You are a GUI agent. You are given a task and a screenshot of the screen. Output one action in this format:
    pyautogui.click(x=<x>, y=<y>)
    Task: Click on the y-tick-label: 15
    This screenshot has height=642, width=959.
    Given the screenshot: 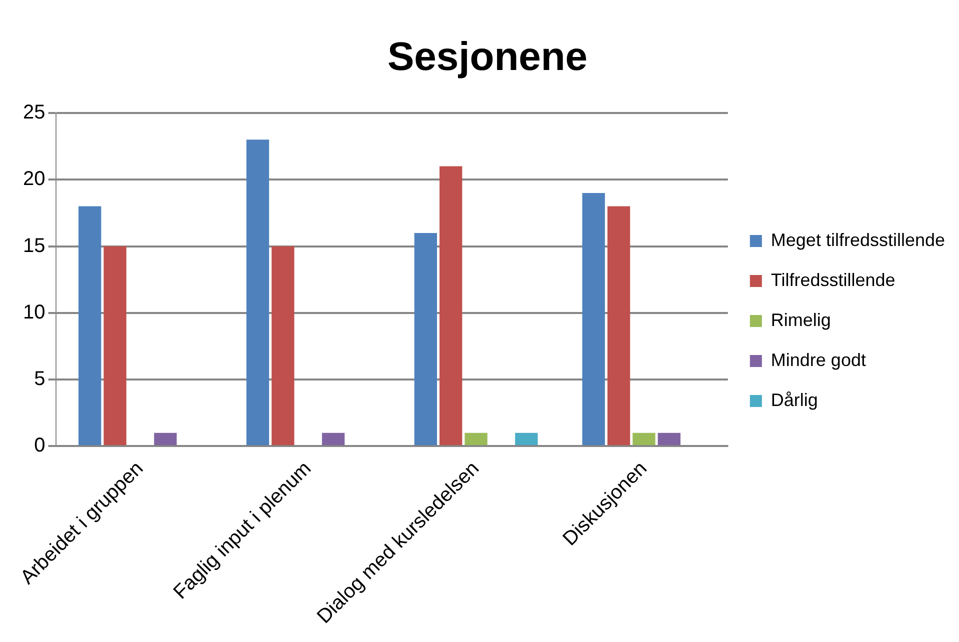 What is the action you would take?
    pyautogui.click(x=34, y=245)
    